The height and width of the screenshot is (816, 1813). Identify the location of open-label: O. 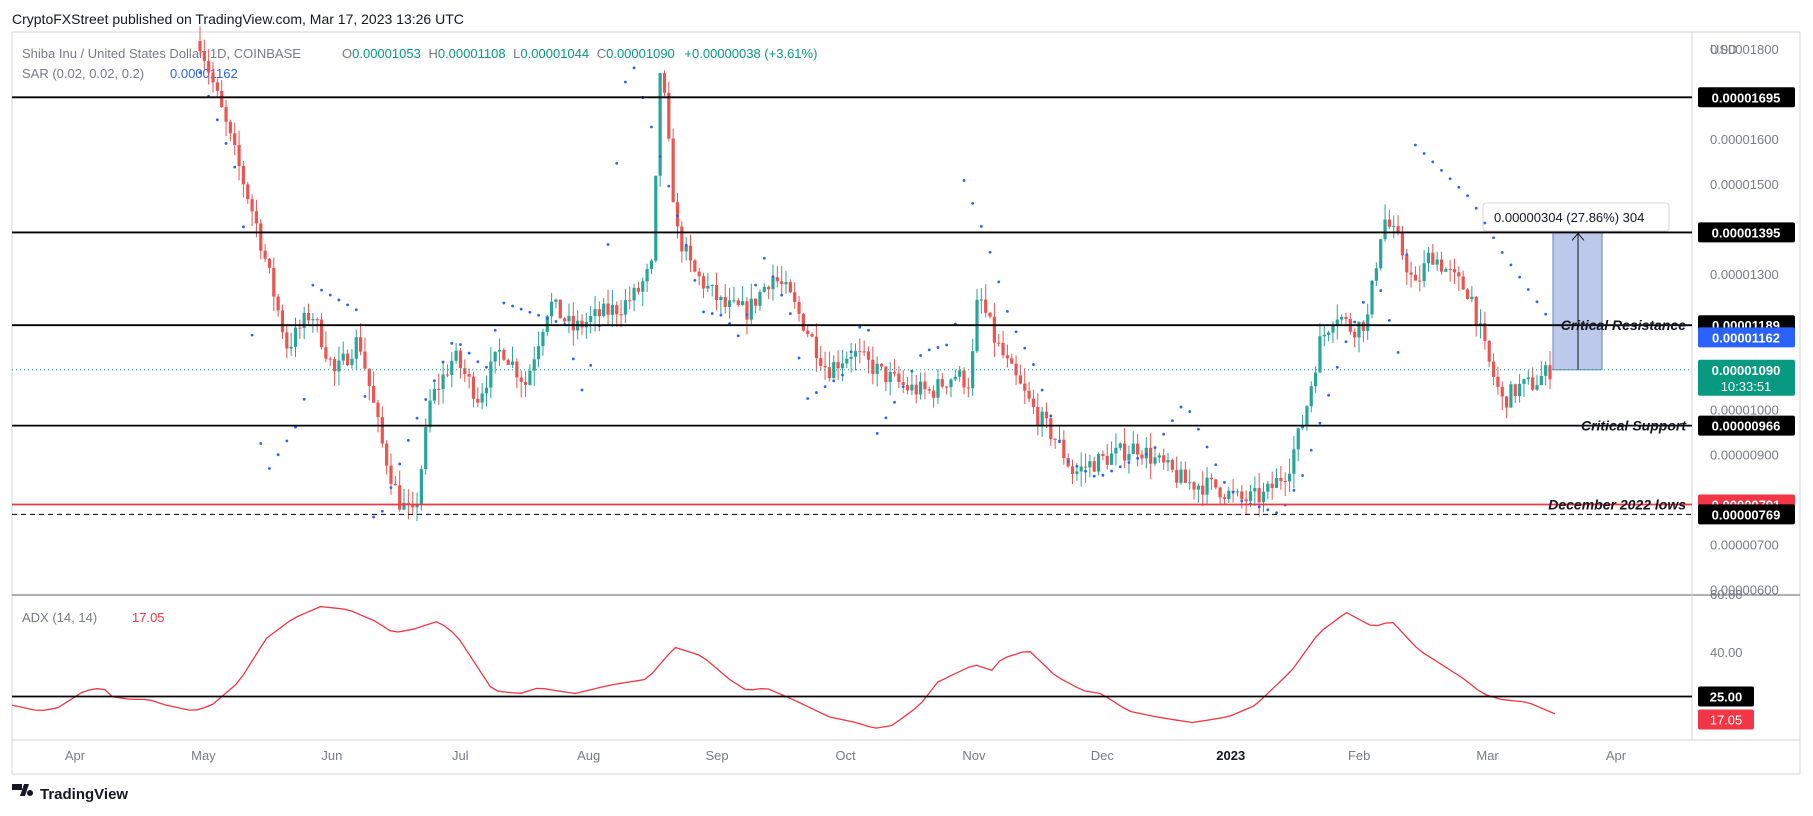
(347, 53).